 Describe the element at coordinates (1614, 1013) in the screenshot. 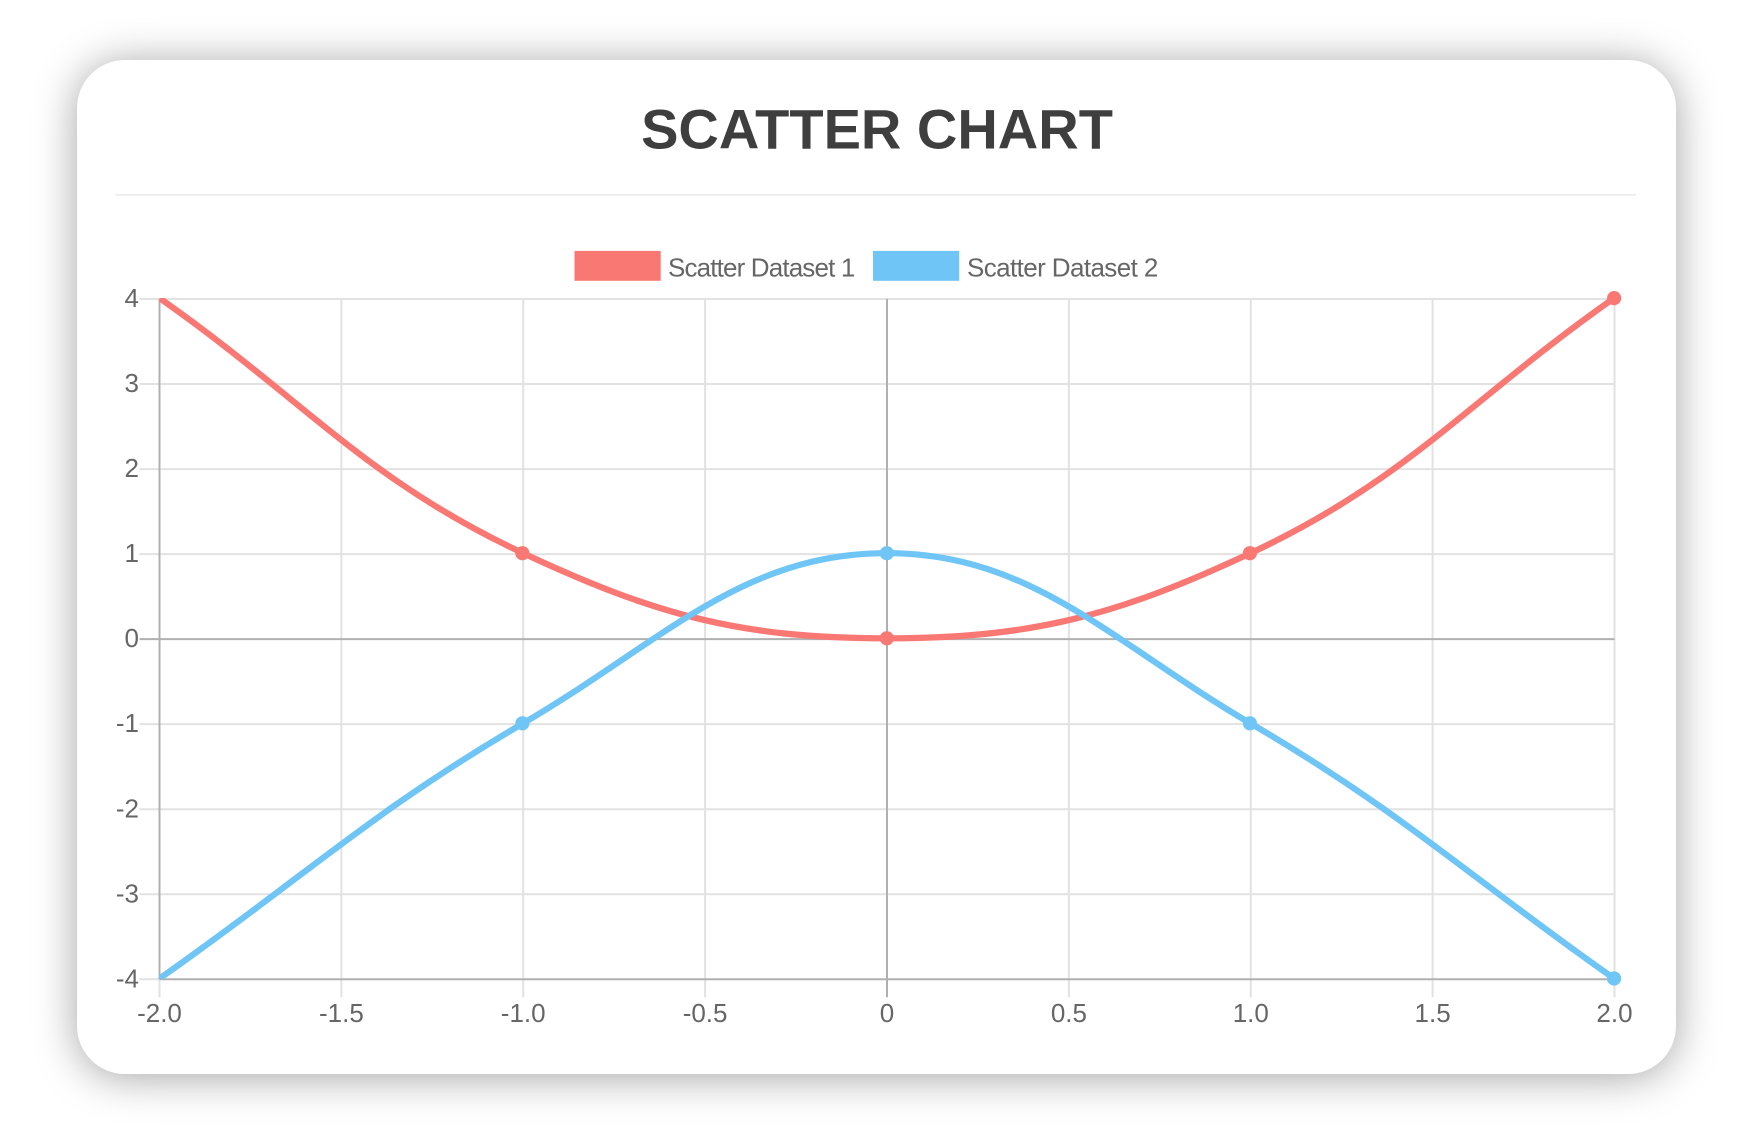

I see `svg-text: 2.0` at that location.